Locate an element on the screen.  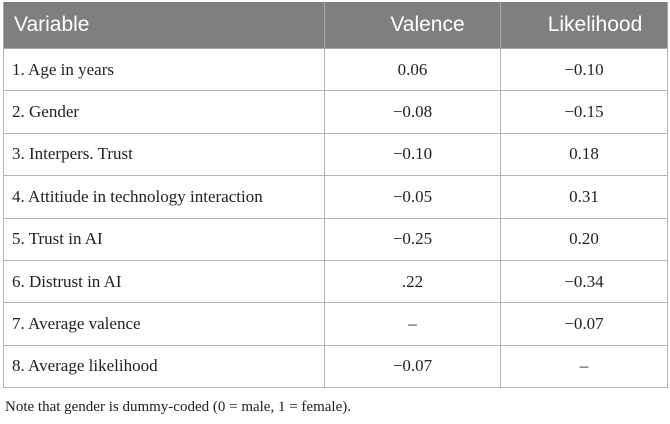
cell-likelihood: 0.31 is located at coordinates (584, 197).